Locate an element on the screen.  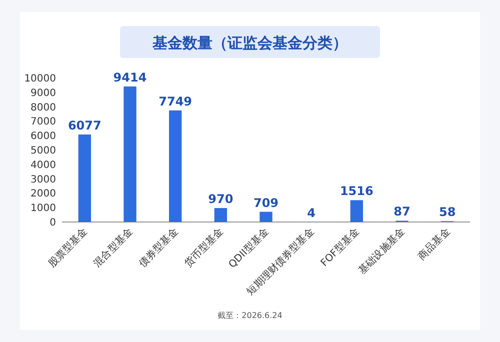
y-tick-label: 7000 is located at coordinates (43, 122).